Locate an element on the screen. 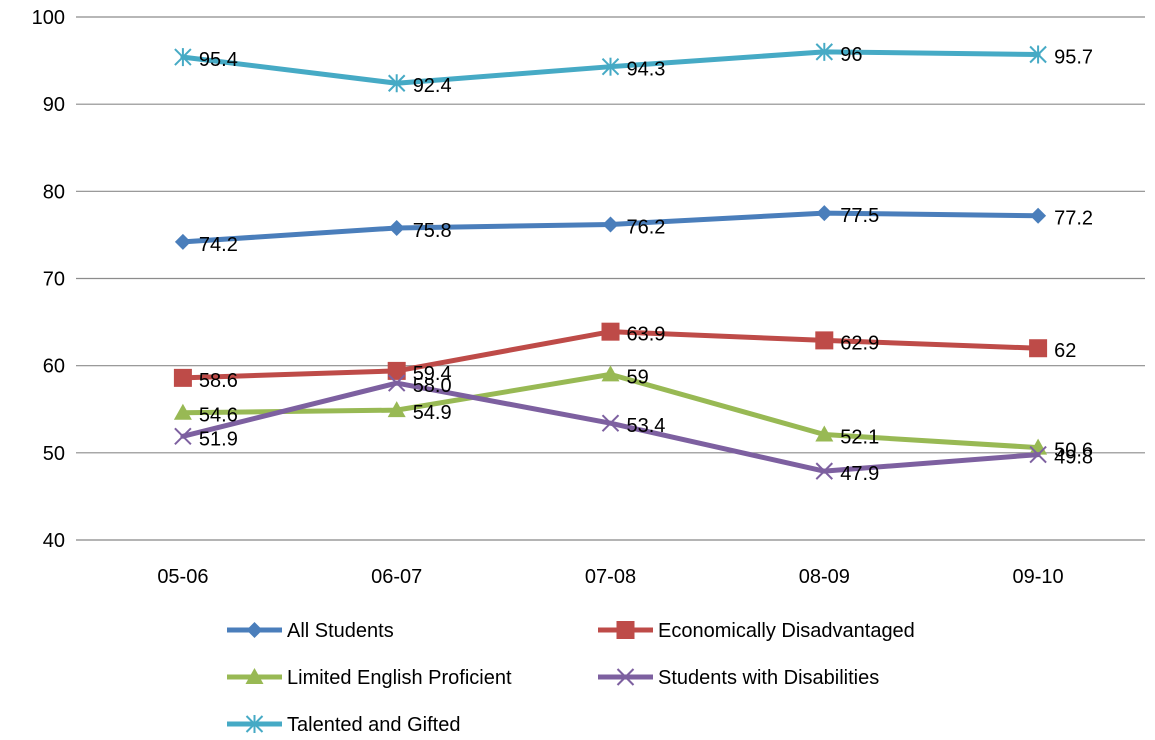  data-label-talented-and-gifted: 95.4 is located at coordinates (218, 60).